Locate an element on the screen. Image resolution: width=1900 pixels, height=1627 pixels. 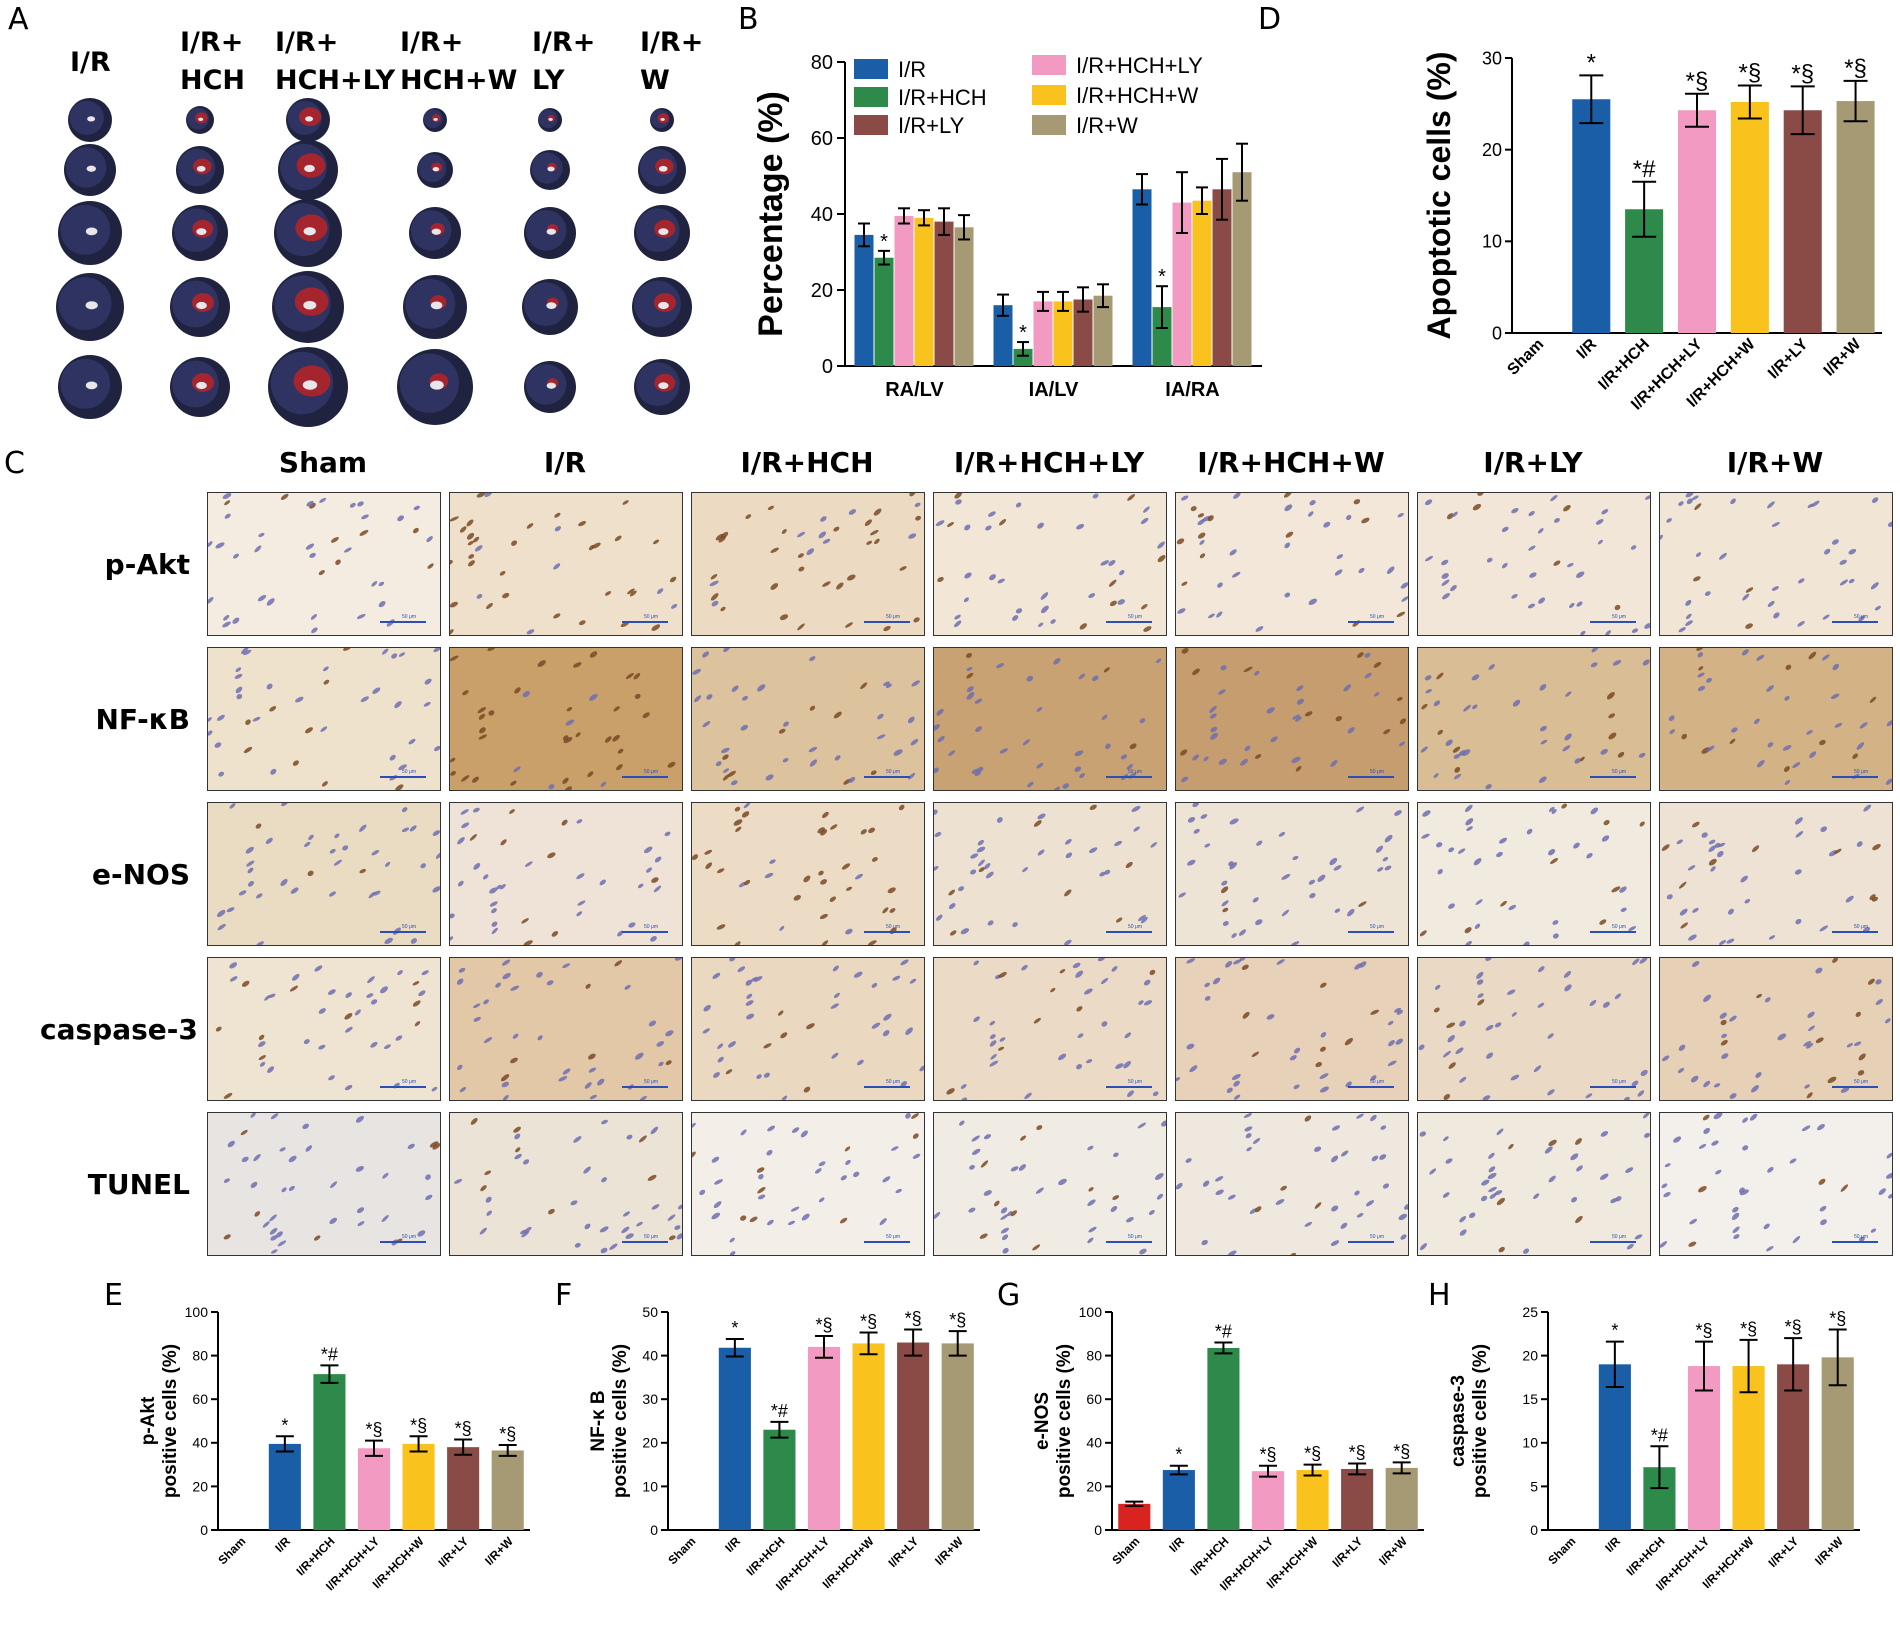
significance-marker: *§ is located at coordinates (463, 1429).